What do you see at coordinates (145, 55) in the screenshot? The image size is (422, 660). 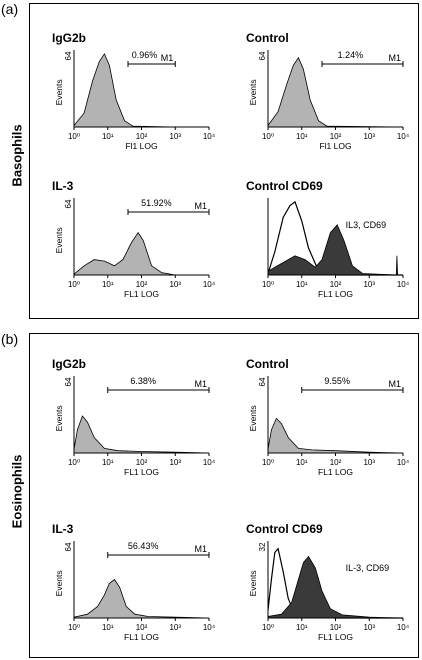 I see `gate-percent: 0.96%` at bounding box center [145, 55].